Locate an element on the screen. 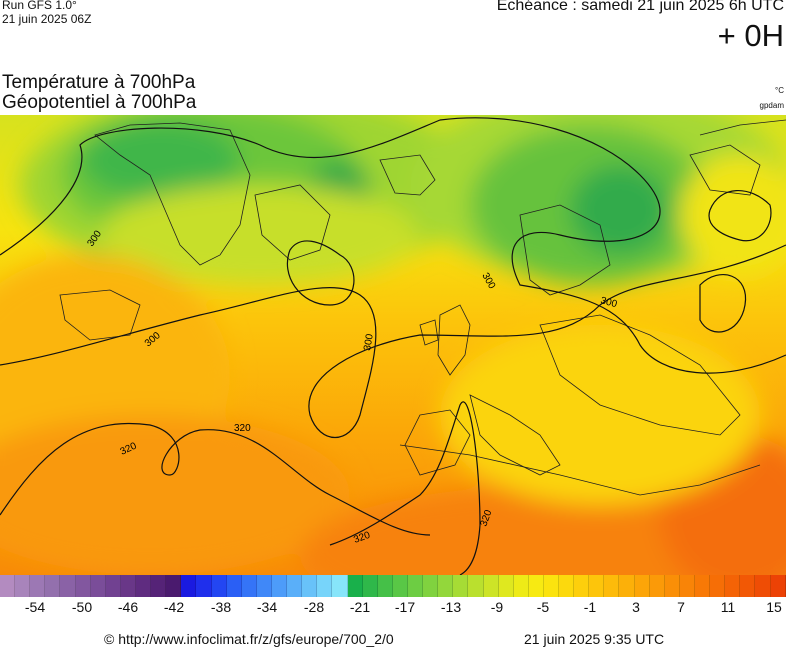 The image size is (786, 648). colorbar-tick-label: -46 is located at coordinates (128, 607).